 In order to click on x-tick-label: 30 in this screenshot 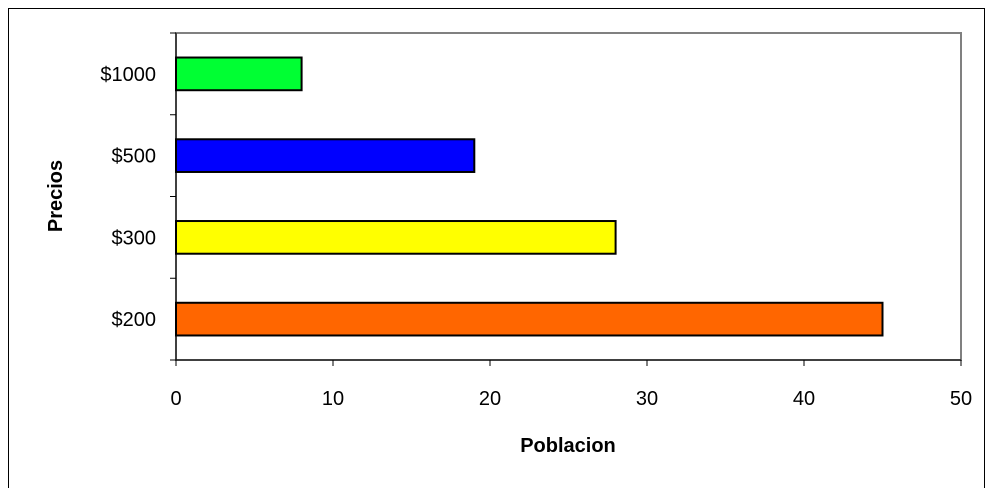, I will do `click(647, 399)`.